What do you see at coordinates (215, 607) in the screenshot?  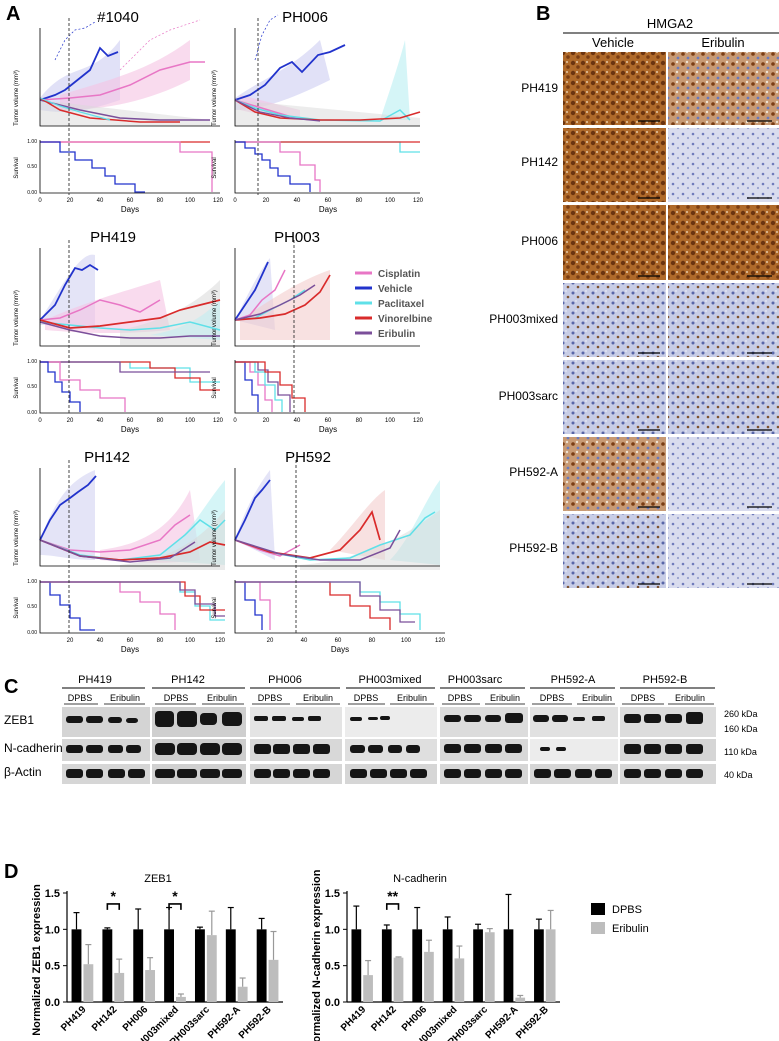 I see `survival-ylabel-6: Survival` at bounding box center [215, 607].